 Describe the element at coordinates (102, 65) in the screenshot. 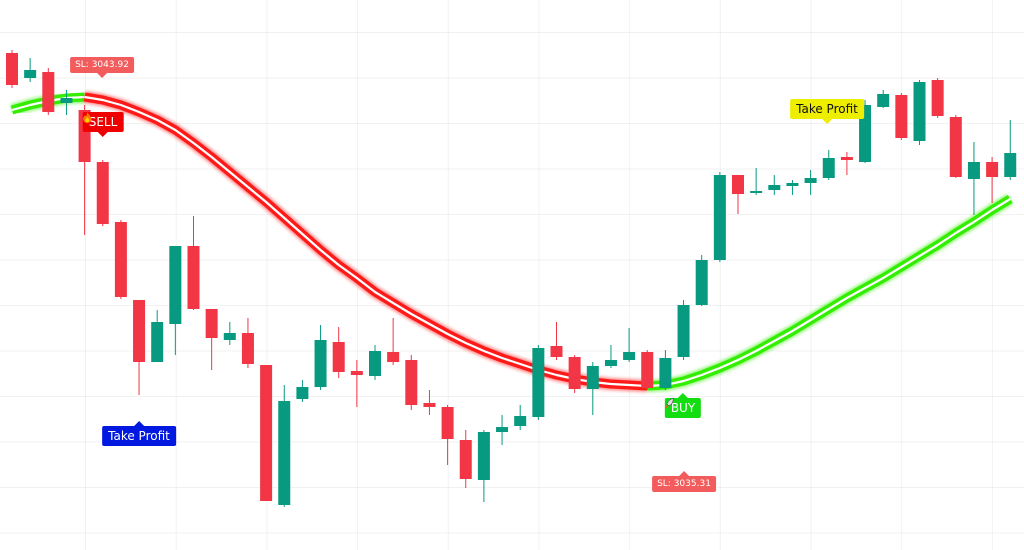

I see `signal-label-text: SL: 3043.92` at that location.